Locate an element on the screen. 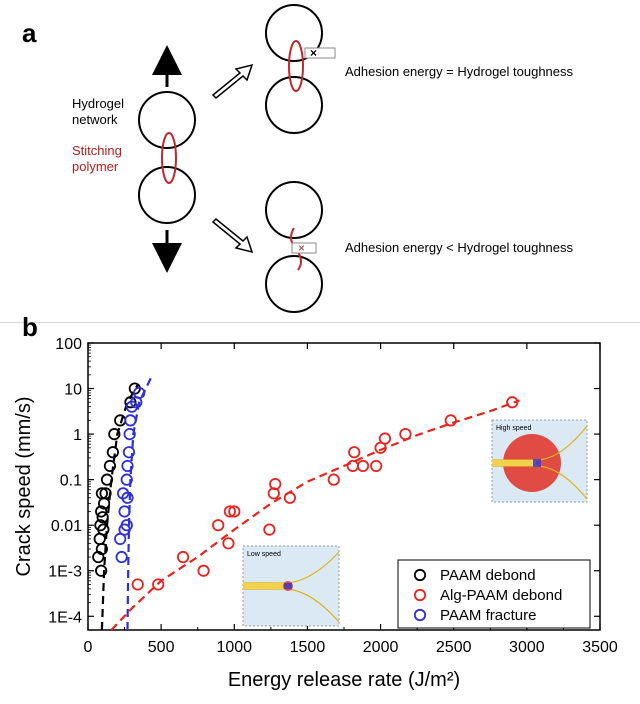 This screenshot has width=640, height=704. y-axis-title: Crack speed (mm/s) is located at coordinates (24, 486).